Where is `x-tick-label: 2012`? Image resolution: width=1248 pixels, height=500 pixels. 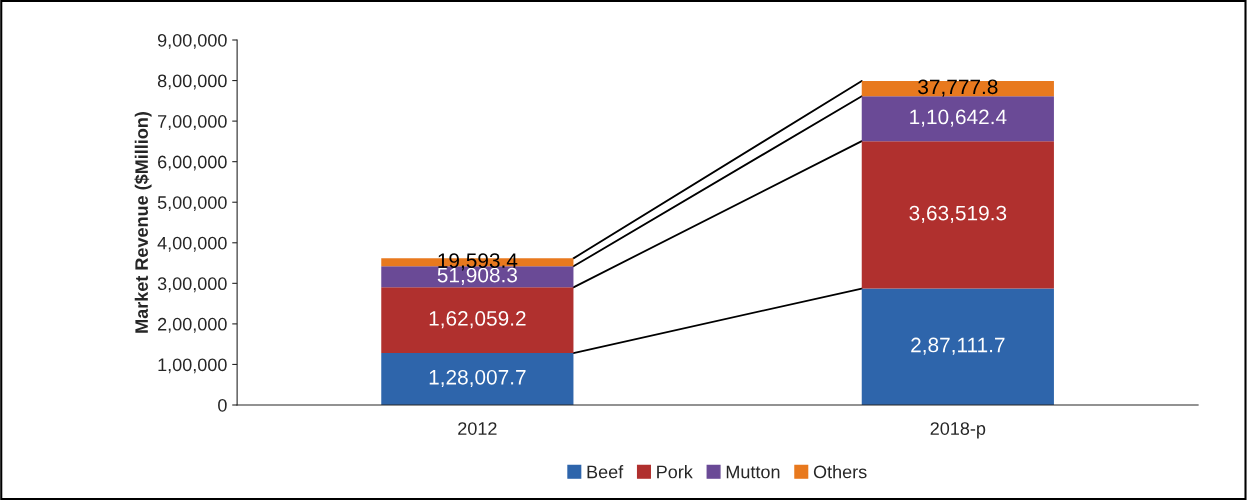
x-tick-label: 2012 is located at coordinates (477, 428).